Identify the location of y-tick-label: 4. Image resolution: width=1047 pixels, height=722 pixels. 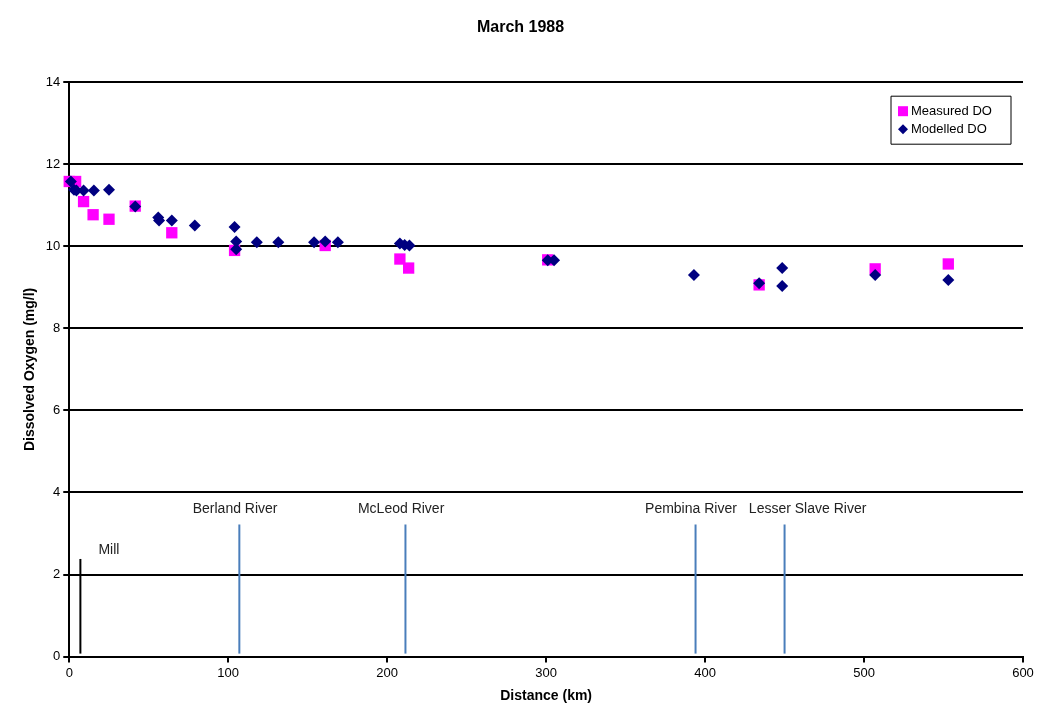
(57, 492).